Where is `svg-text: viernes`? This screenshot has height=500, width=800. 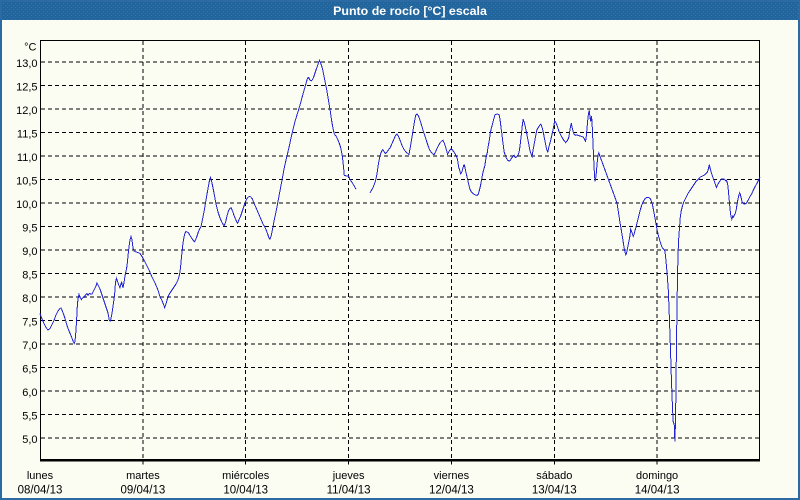
svg-text: viernes is located at coordinates (452, 476).